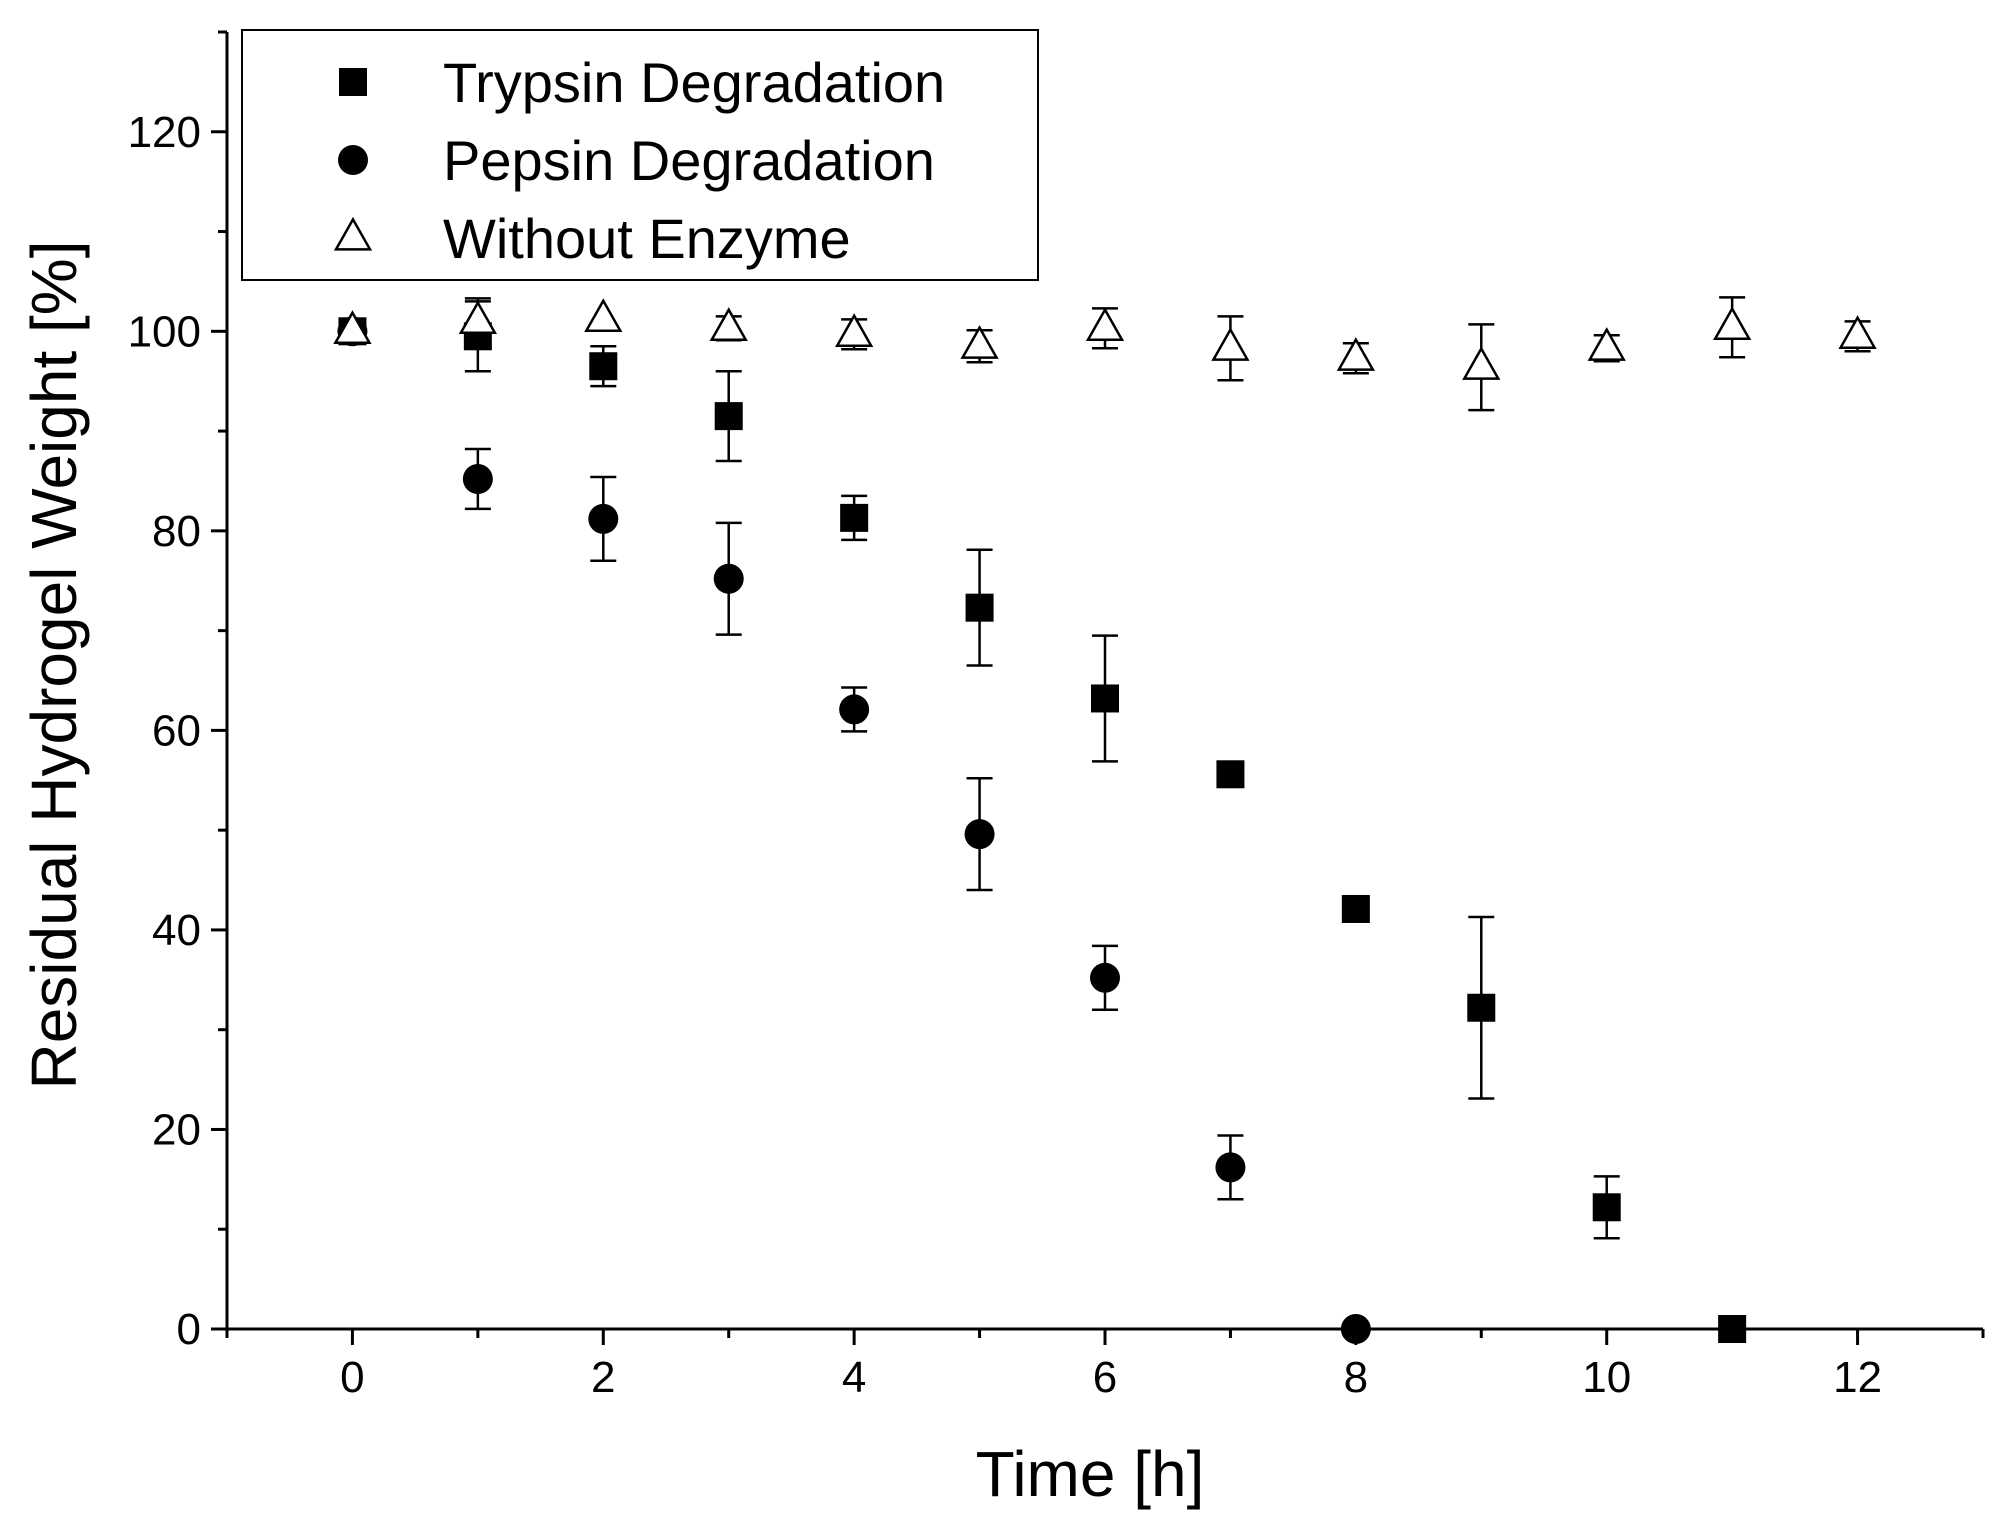 This screenshot has height=1526, width=2000. I want to click on x-tick-label: 6, so click(1105, 1377).